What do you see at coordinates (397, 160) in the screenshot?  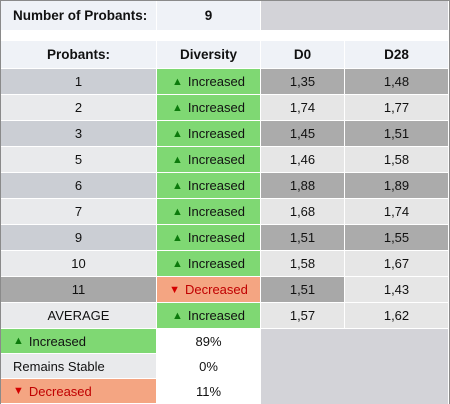 I see `d28-value: 1,58` at bounding box center [397, 160].